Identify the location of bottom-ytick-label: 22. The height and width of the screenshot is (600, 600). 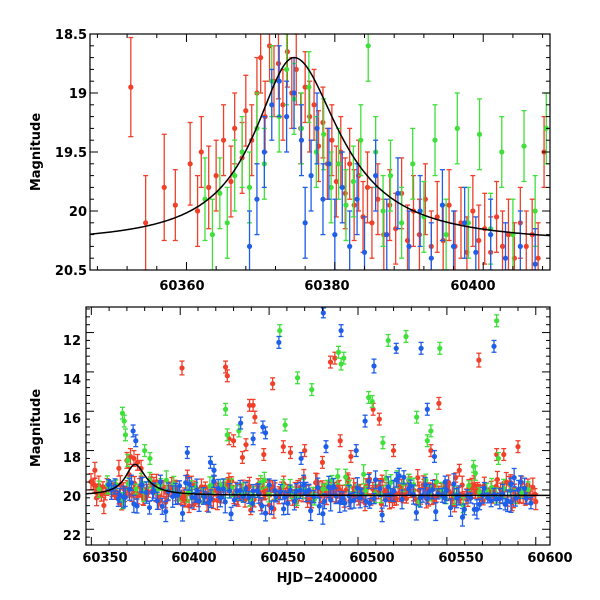
(72, 536).